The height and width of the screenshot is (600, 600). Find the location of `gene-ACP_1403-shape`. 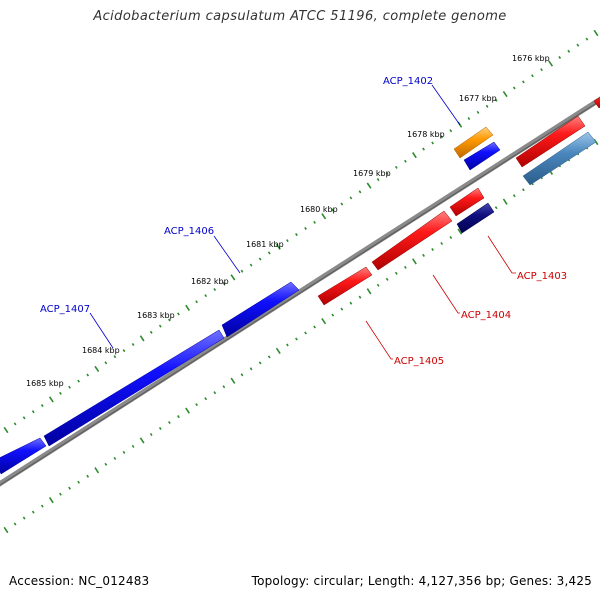

gene-ACP_1403-shape is located at coordinates (467, 202).